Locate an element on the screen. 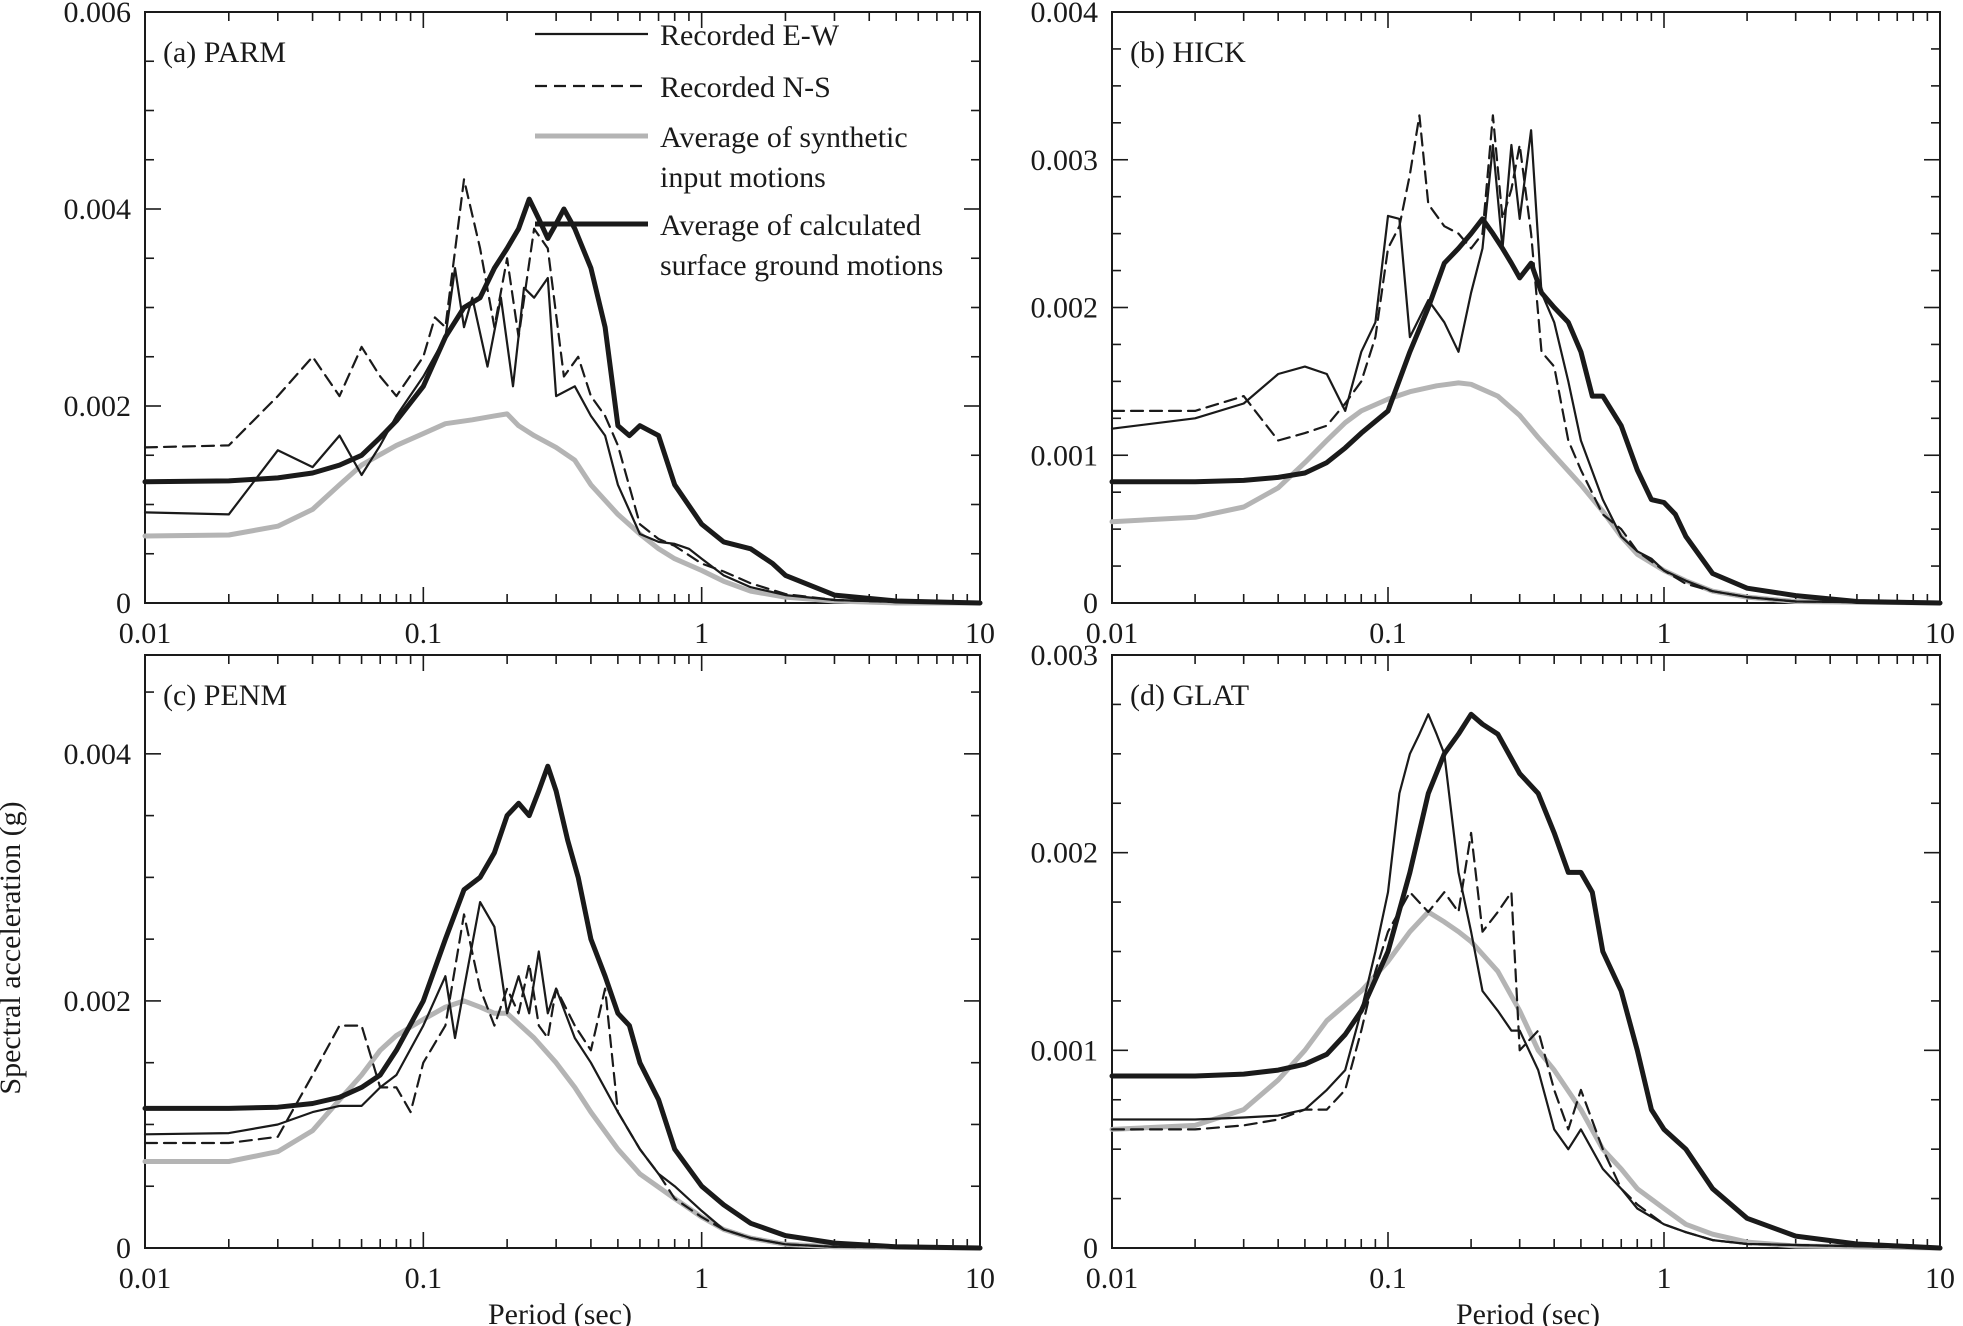 The height and width of the screenshot is (1326, 1963). legend-label-syn_in: Average of synthetic is located at coordinates (784, 137).